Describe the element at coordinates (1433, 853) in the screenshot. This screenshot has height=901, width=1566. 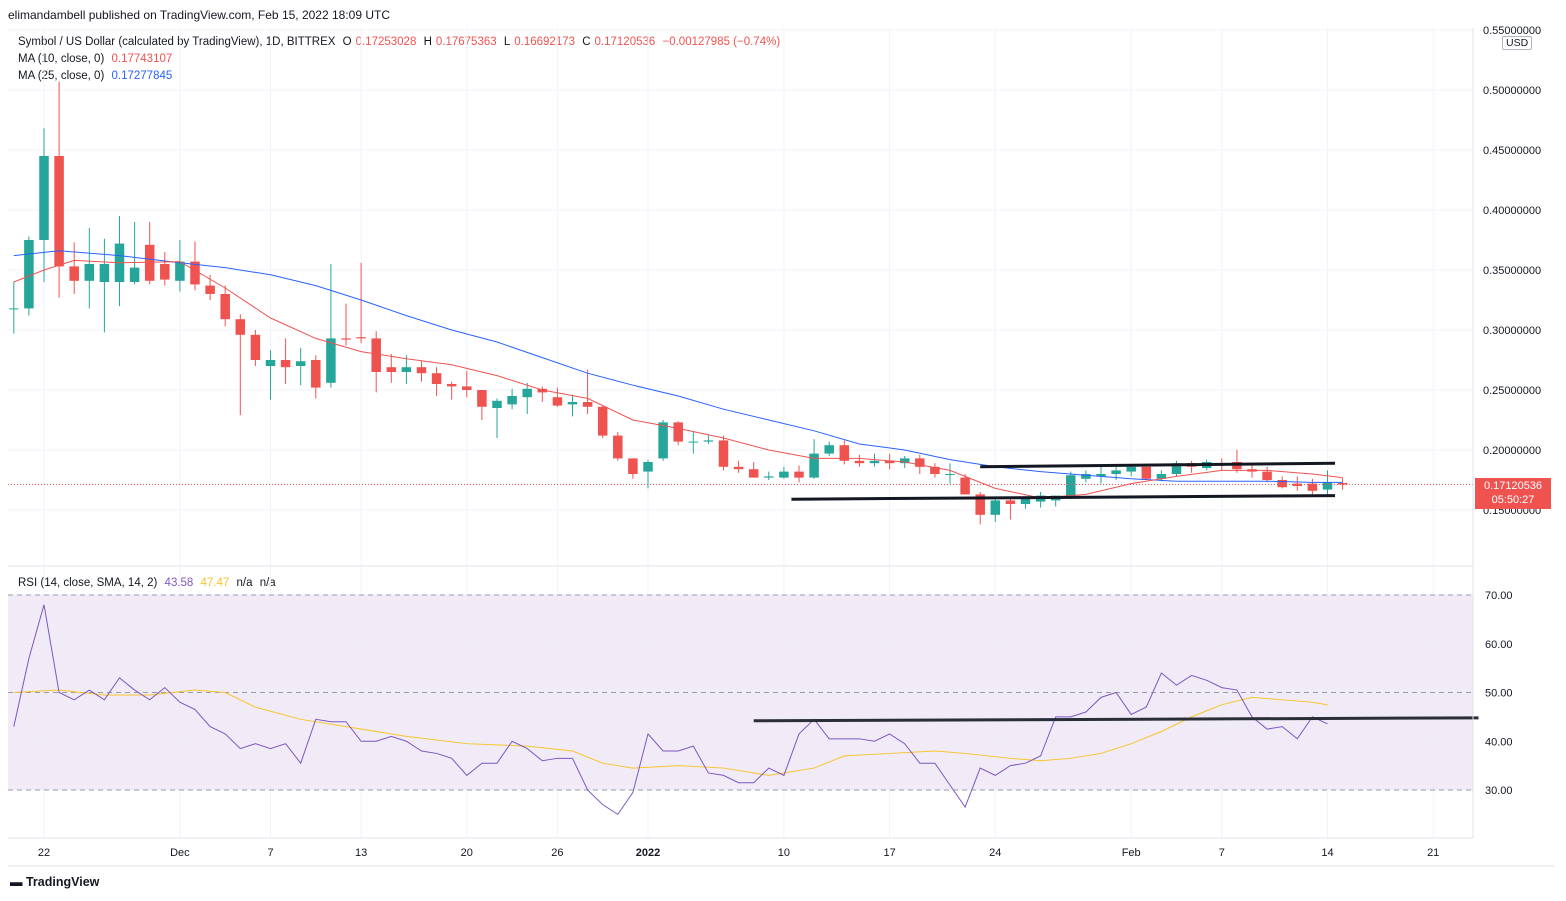
I see `time-tick-label: 21` at that location.